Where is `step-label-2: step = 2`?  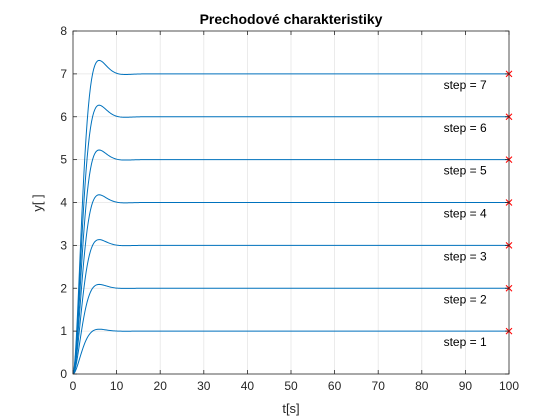 step-label-2: step = 2 is located at coordinates (465, 299).